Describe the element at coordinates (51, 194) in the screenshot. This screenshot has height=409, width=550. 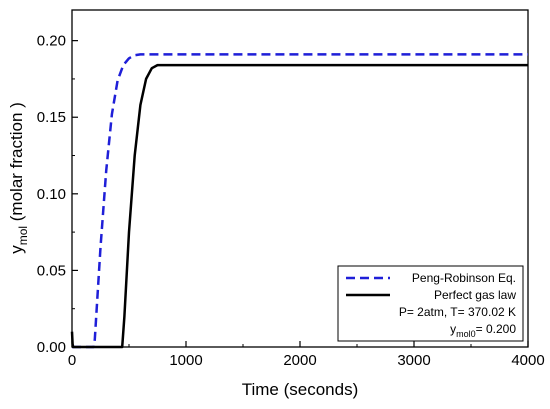
I see `y-tick-label: 0.10` at that location.